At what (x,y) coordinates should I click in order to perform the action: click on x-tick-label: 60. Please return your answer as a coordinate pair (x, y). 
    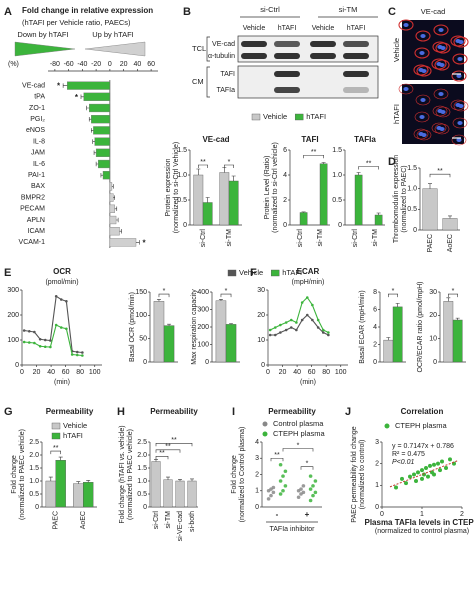
    Looking at the image, I should click on (66, 372).